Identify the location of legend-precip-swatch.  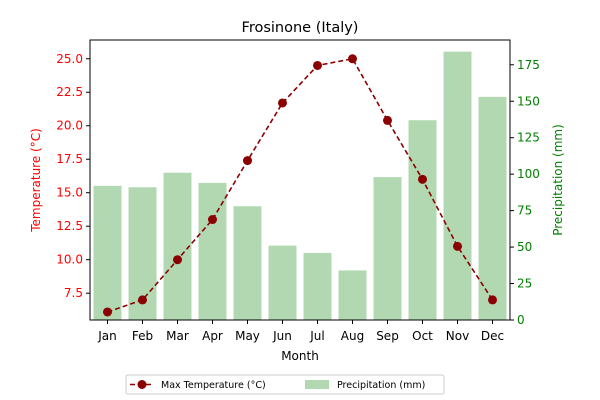
(317, 384).